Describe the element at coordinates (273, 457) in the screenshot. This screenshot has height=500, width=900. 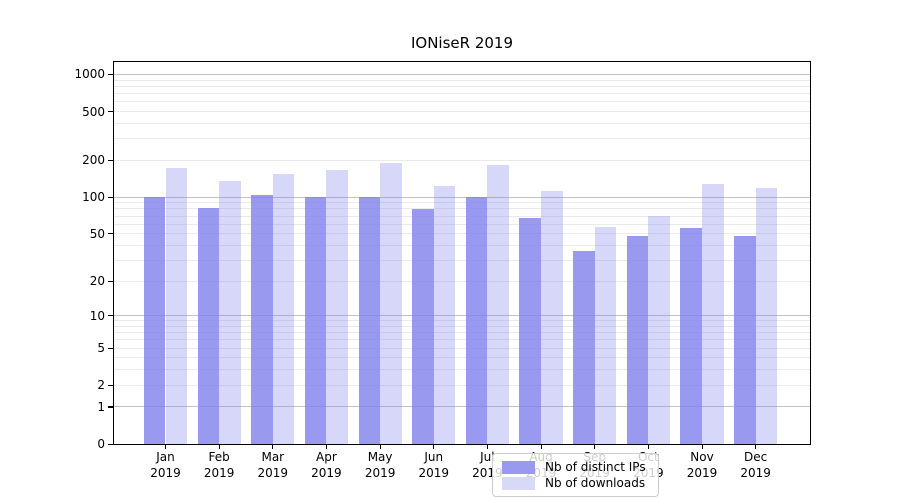
I see `x-tick-month: Mar` at that location.